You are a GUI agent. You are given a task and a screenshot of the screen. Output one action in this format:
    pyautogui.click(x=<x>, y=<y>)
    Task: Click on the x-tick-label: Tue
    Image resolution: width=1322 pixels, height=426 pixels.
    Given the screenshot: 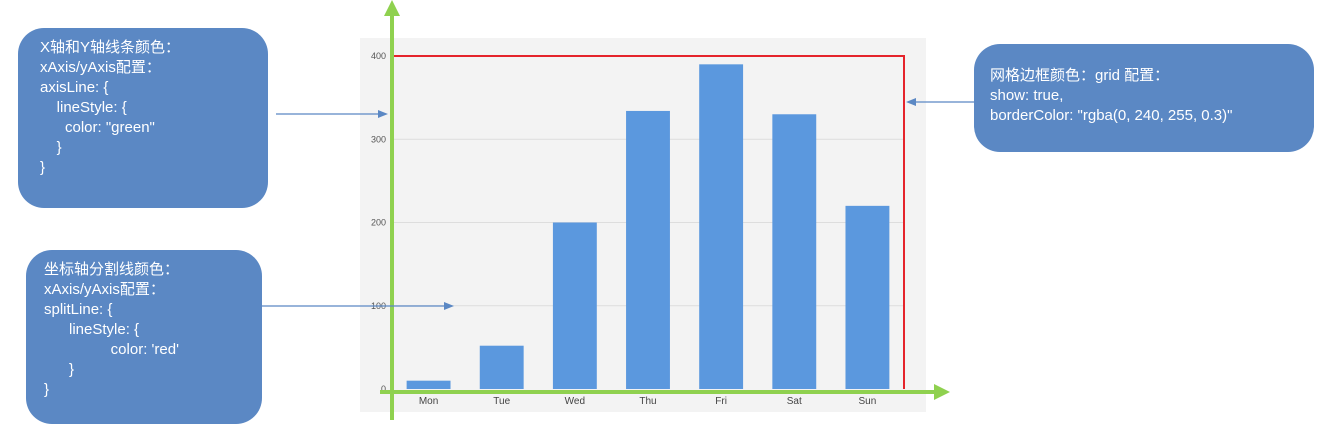 What is the action you would take?
    pyautogui.click(x=501, y=401)
    